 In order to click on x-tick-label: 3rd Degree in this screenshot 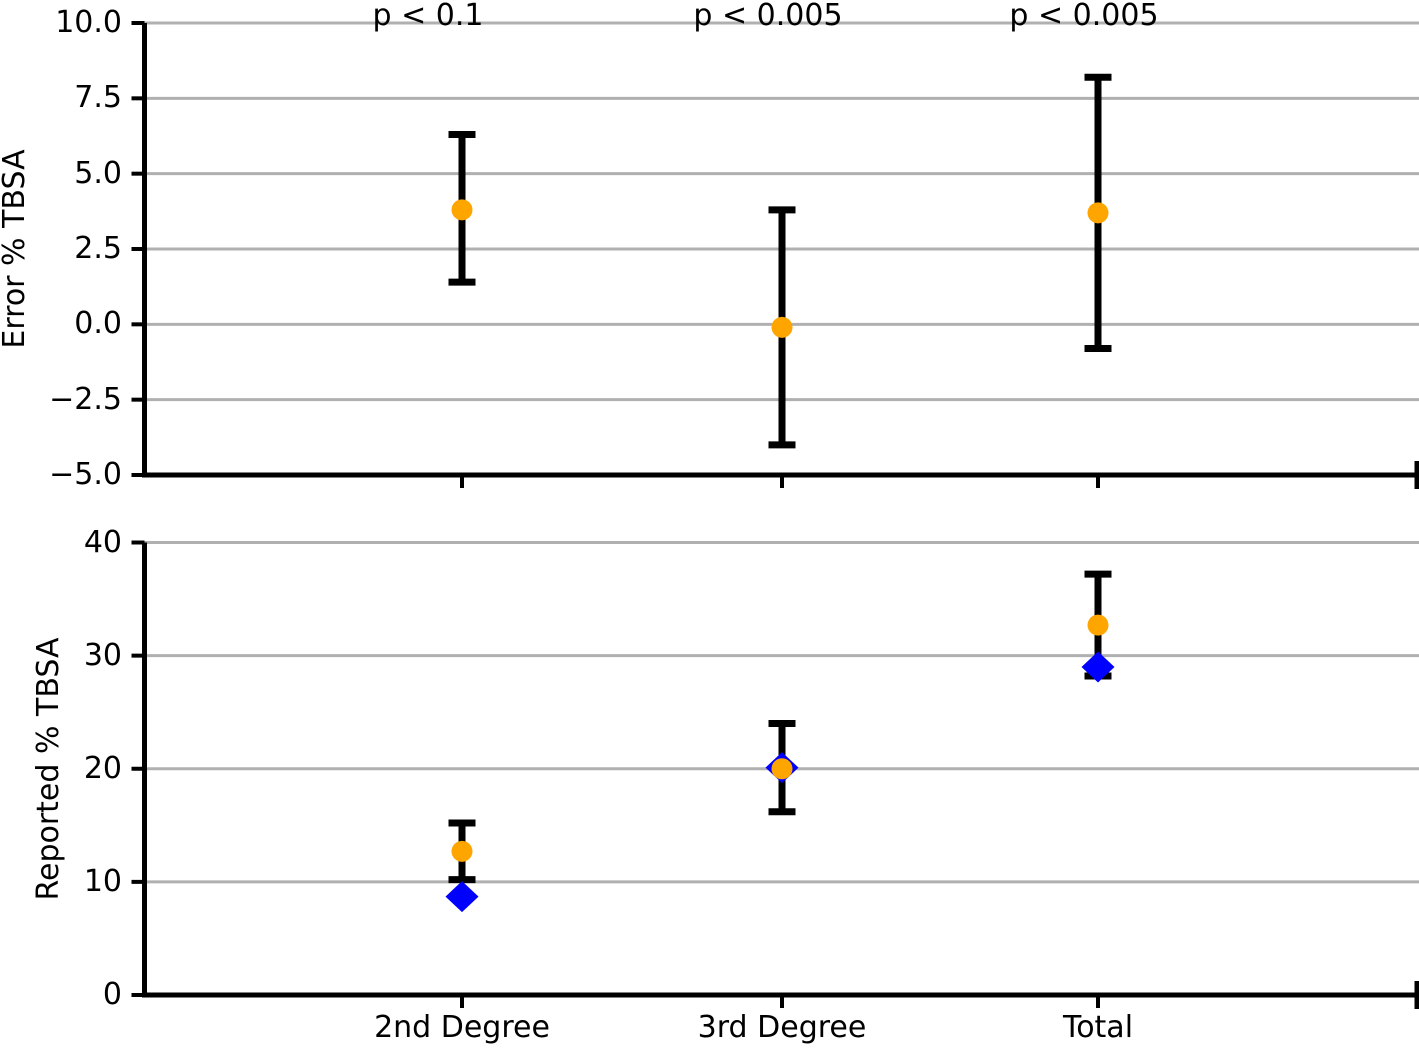, I will do `click(782, 1027)`.